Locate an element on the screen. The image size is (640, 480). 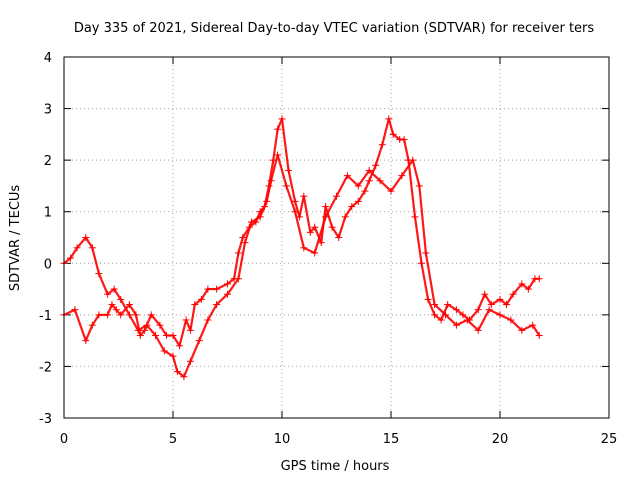
y-tick-label: 1 is located at coordinates (48, 213).